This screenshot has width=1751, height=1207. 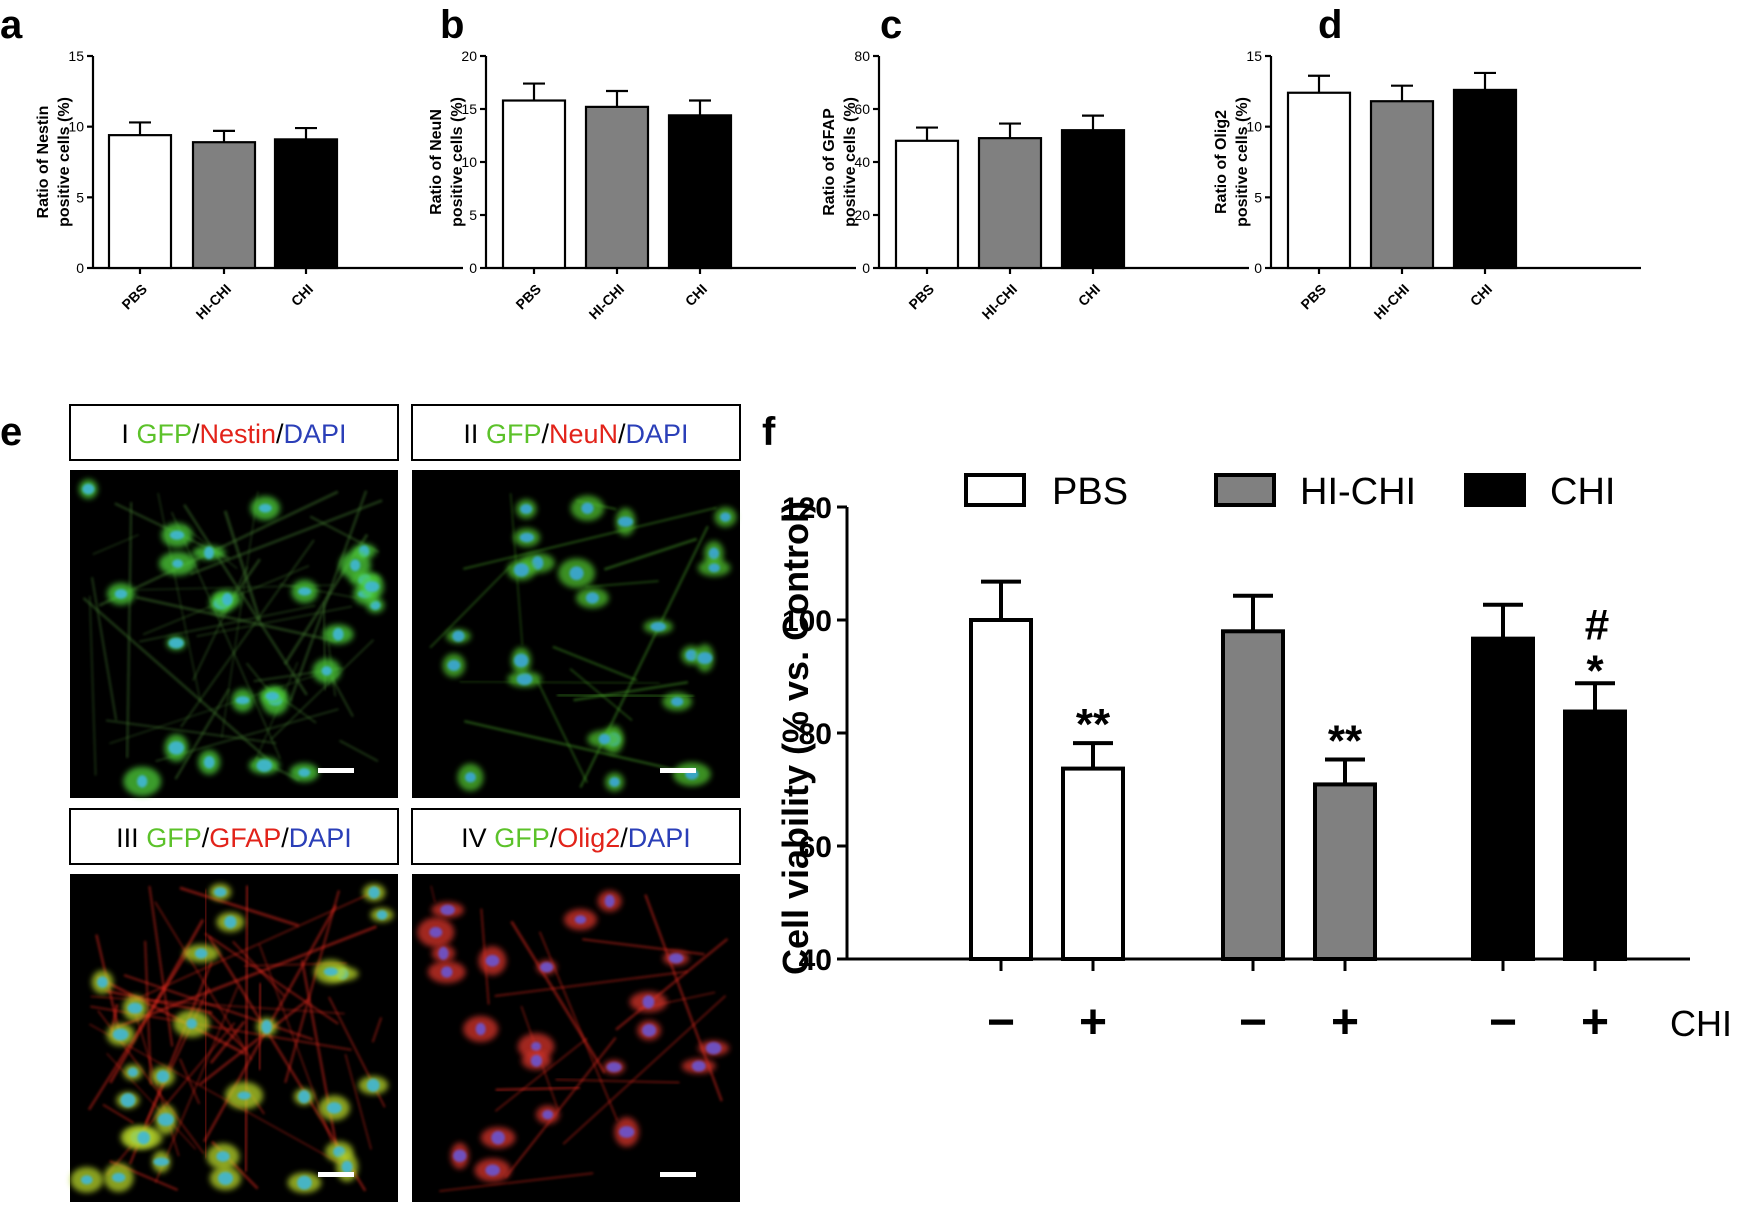 I want to click on label-box-III, so click(x=234, y=836).